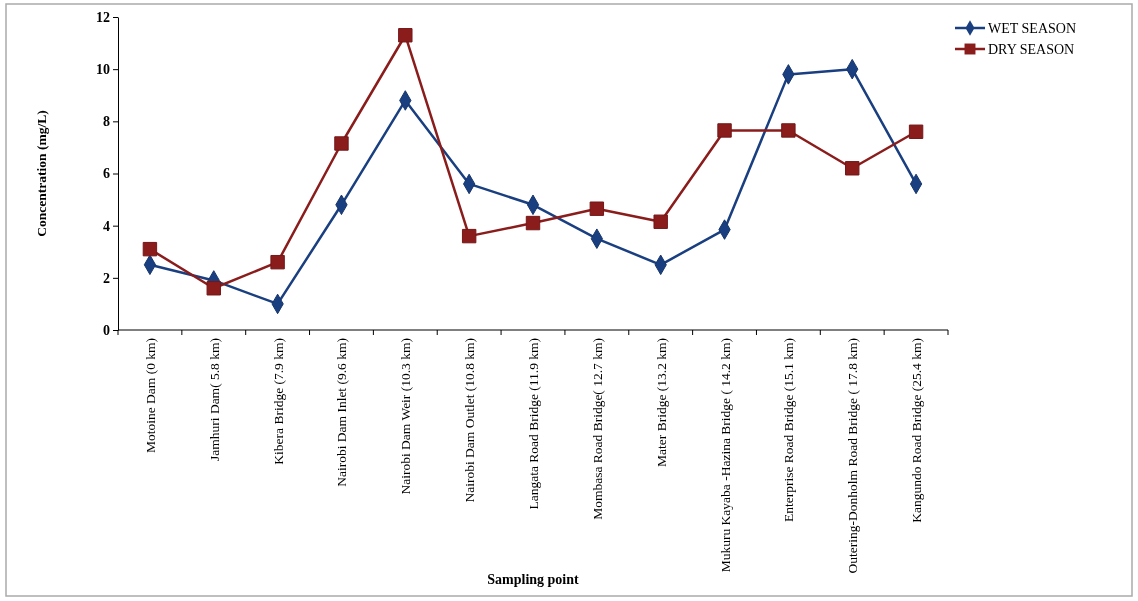  Describe the element at coordinates (106, 174) in the screenshot. I see `y-tick-label: 6` at that location.